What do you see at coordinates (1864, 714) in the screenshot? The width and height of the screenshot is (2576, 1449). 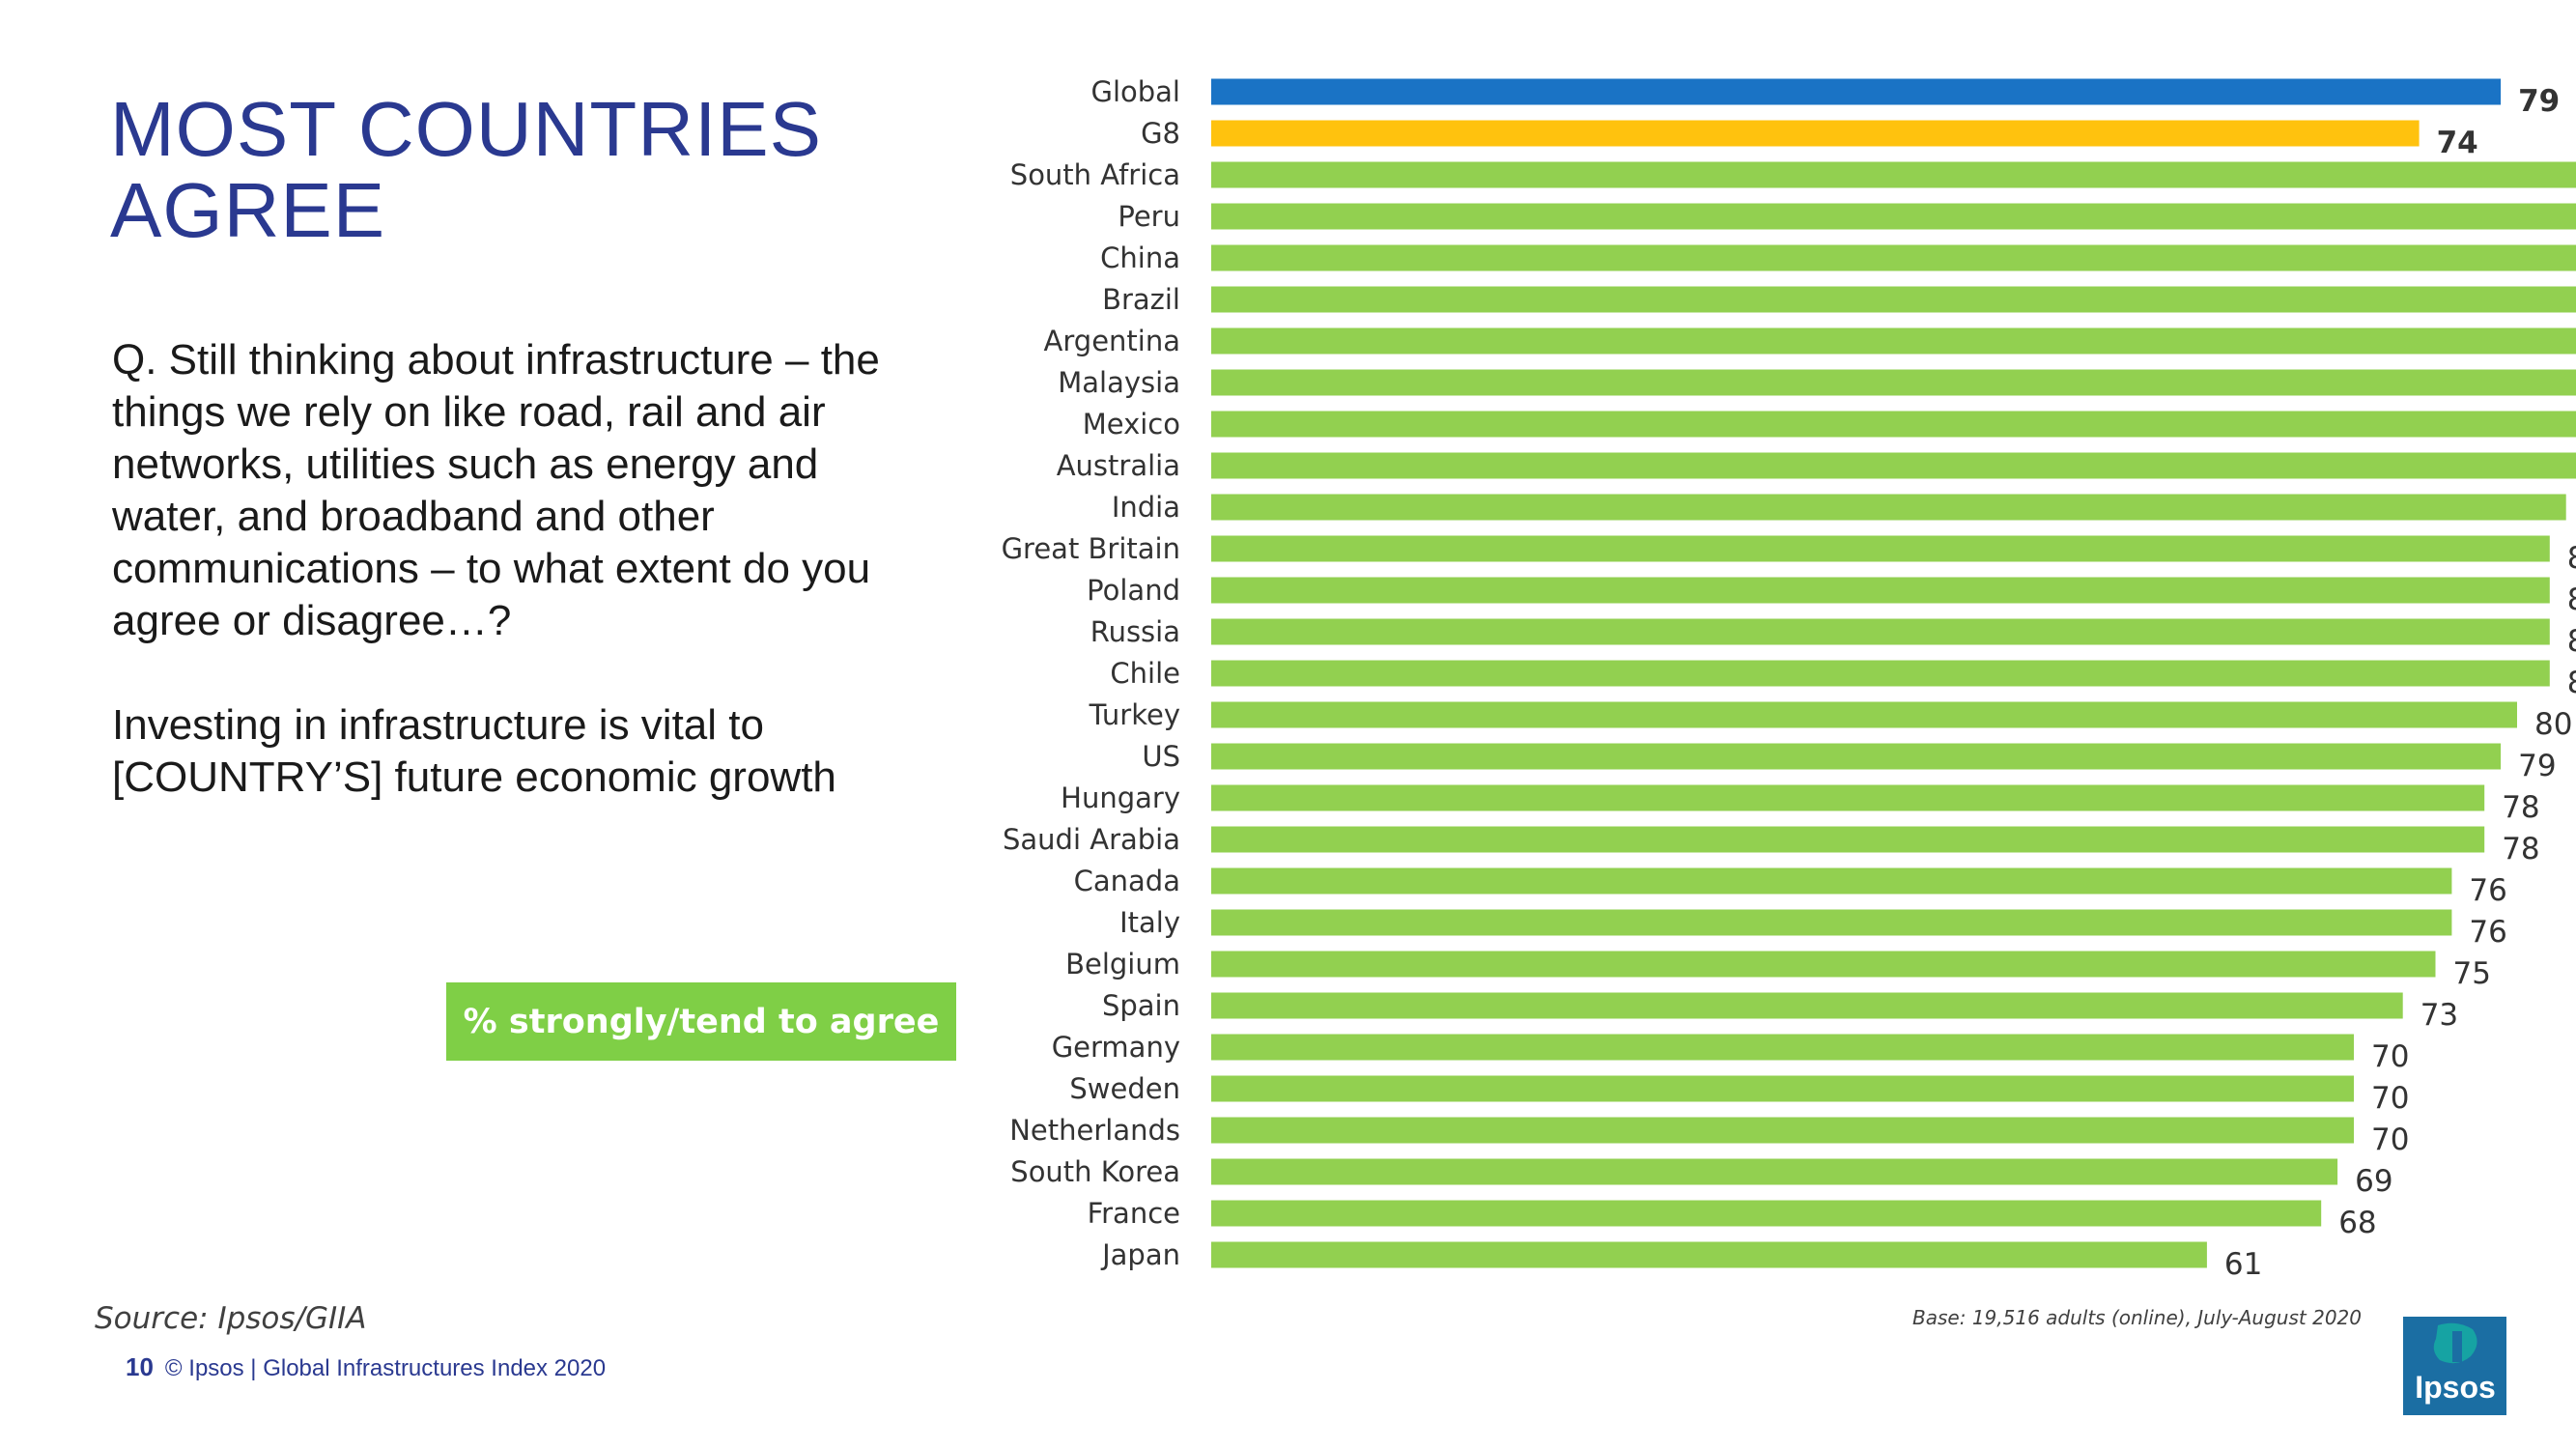 I see `bar-turkey` at bounding box center [1864, 714].